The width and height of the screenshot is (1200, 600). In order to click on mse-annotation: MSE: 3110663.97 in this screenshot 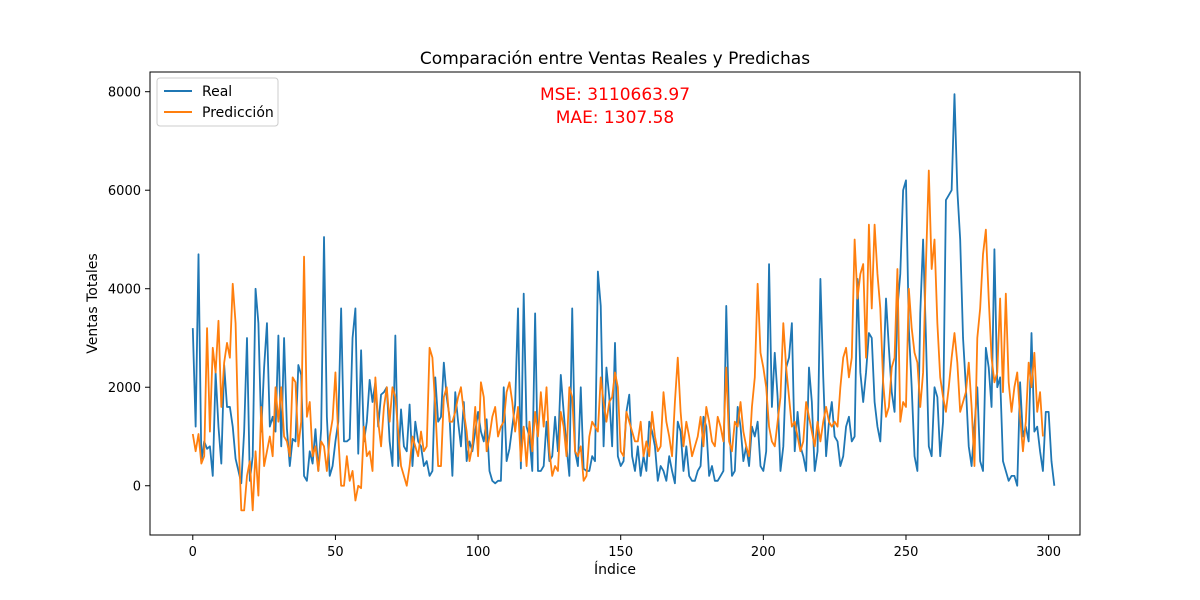, I will do `click(615, 95)`.